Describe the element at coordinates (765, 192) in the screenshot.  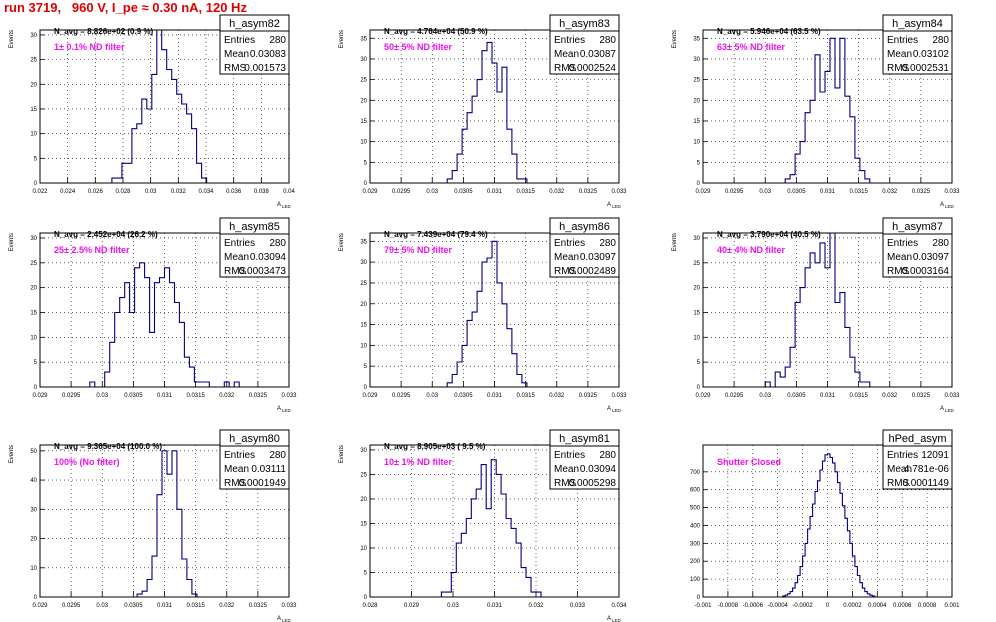
I see `x-tick-label: 0.03` at that location.